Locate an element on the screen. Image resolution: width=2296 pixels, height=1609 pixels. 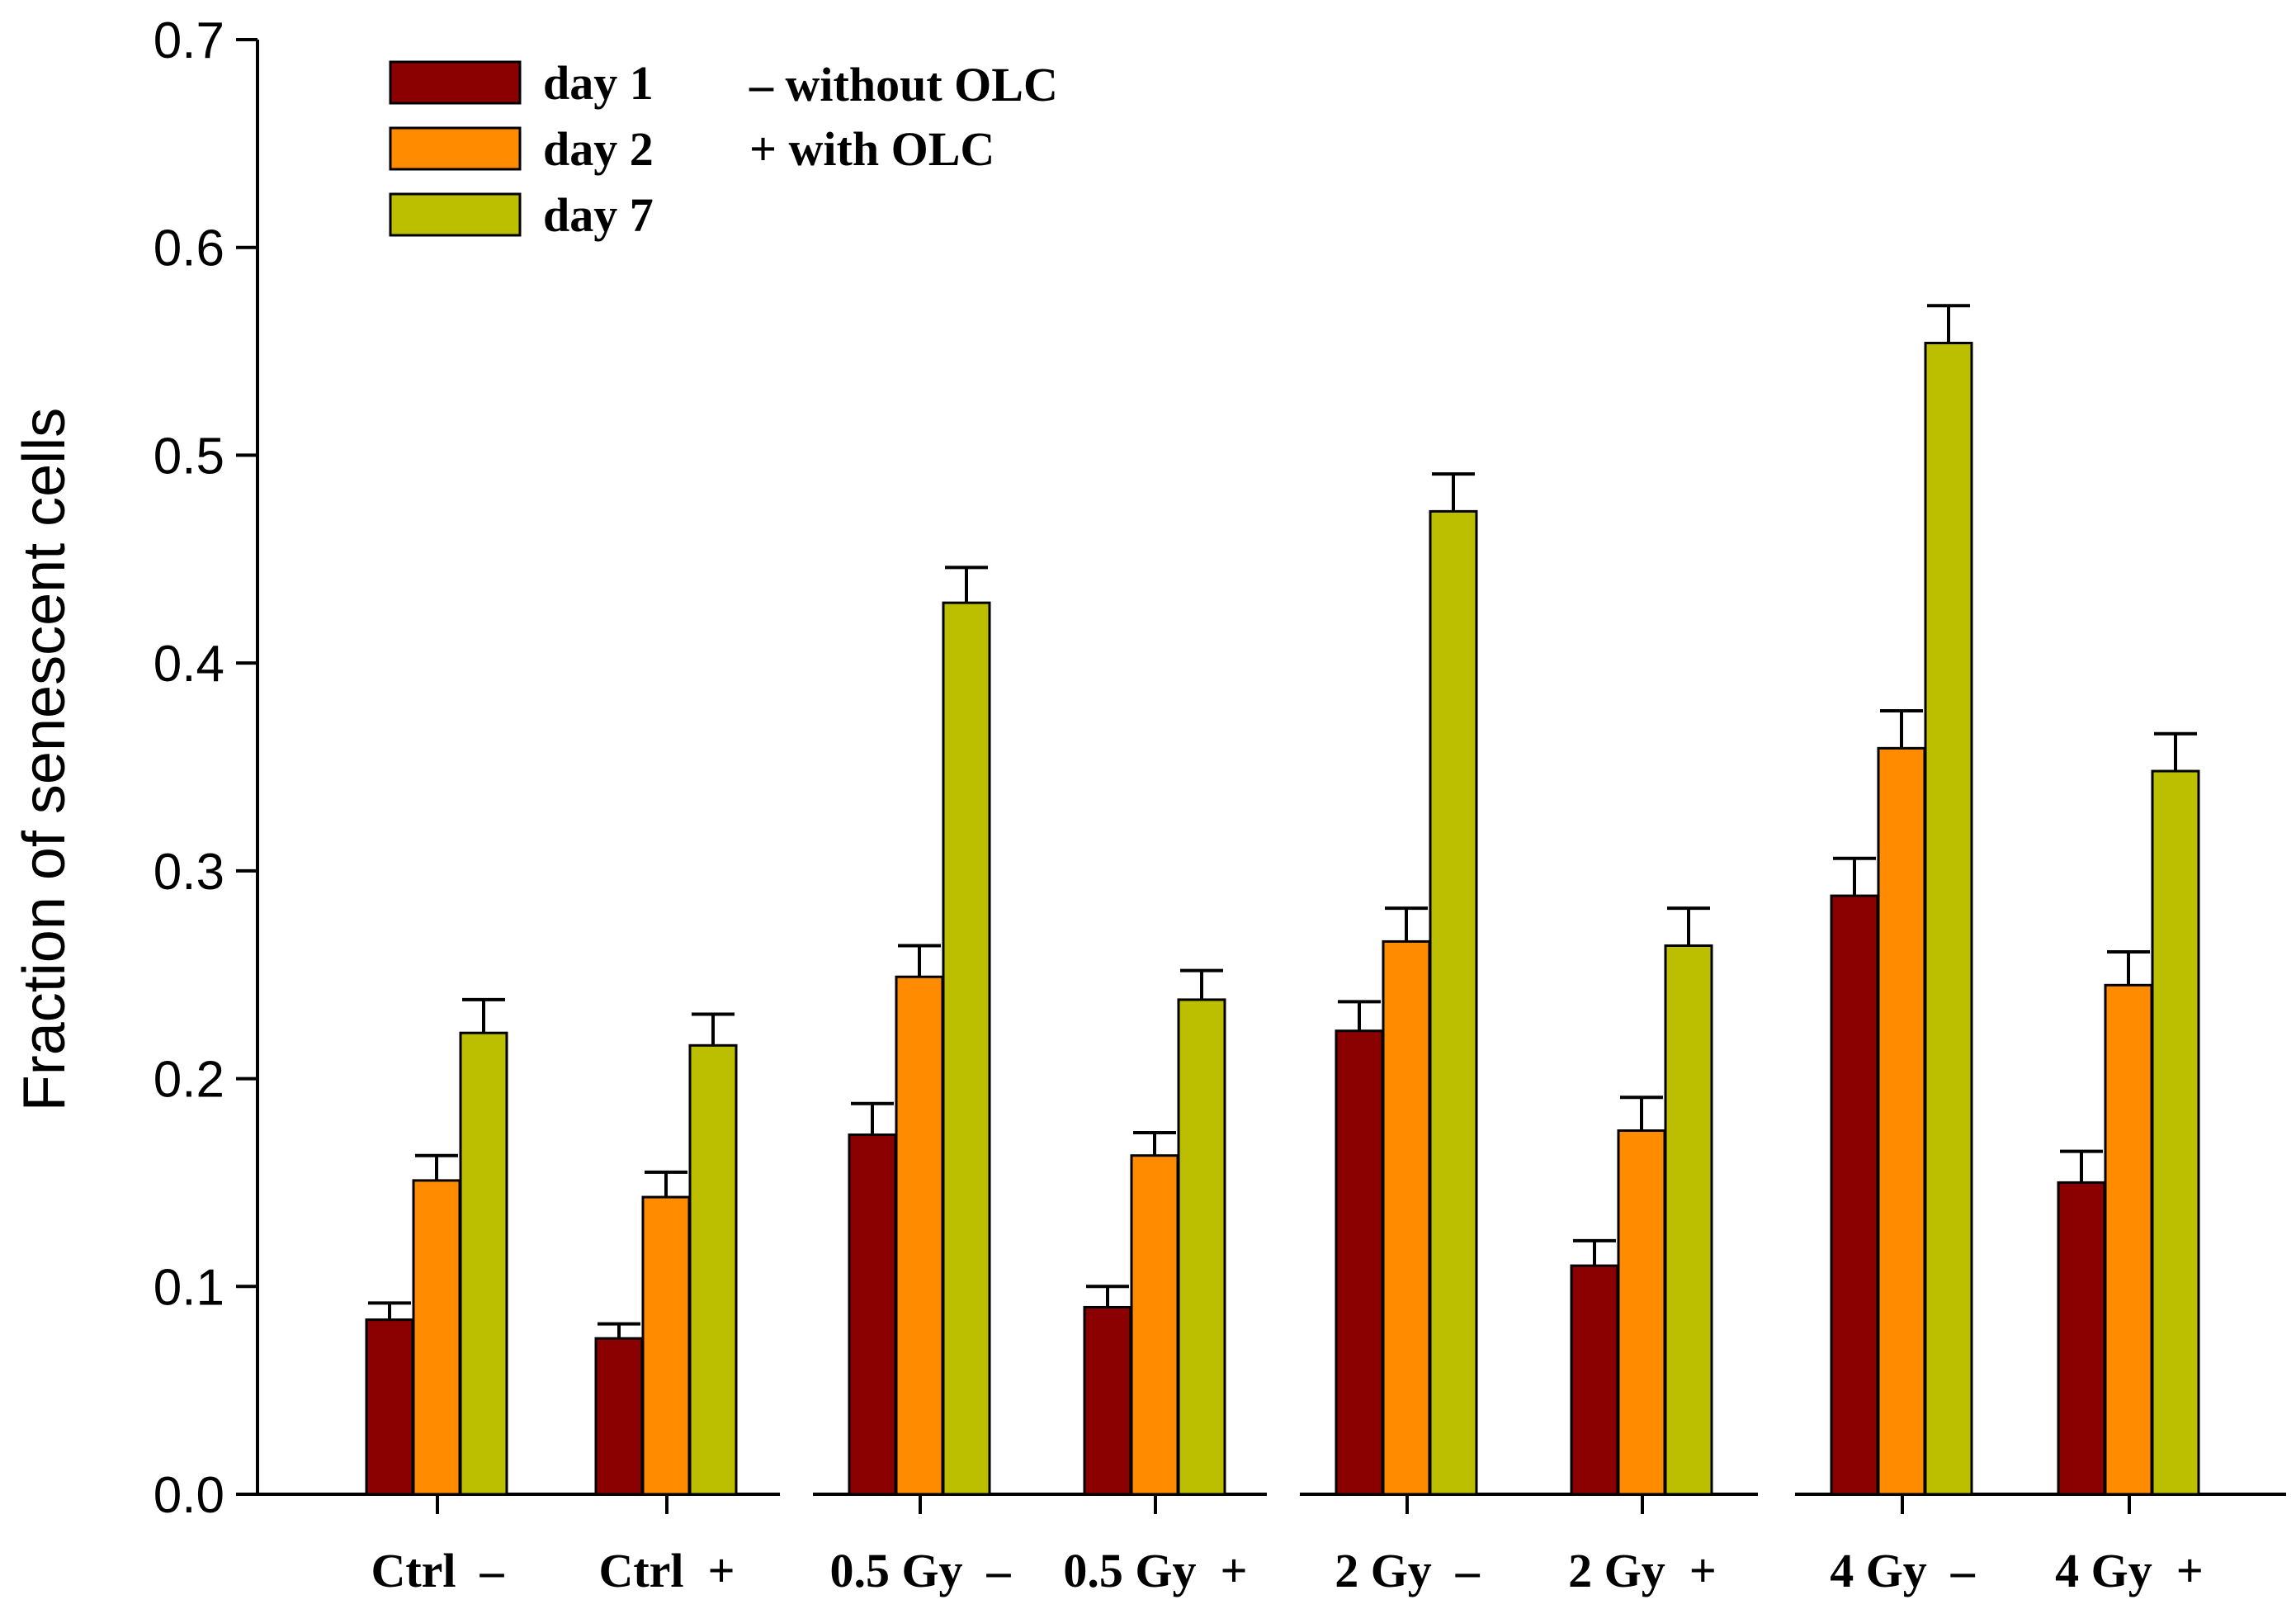
legend-label: day 7 is located at coordinates (599, 215).